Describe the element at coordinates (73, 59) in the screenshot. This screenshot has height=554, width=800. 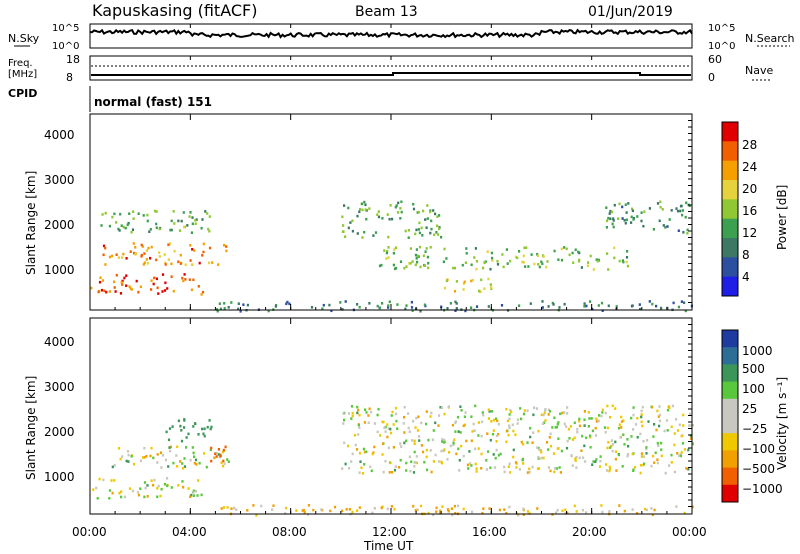
I see `freq-tick-top: 18` at that location.